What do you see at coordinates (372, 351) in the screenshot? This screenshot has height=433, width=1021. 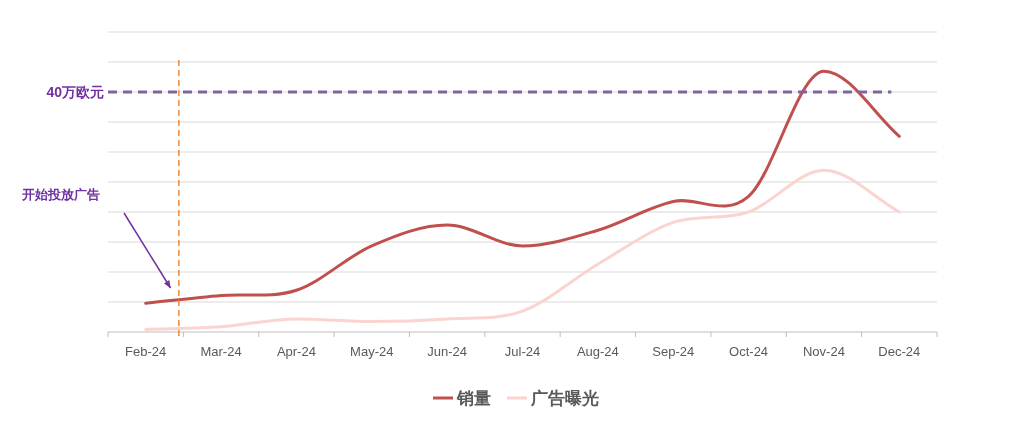 I see `x-tick-label: May-24` at bounding box center [372, 351].